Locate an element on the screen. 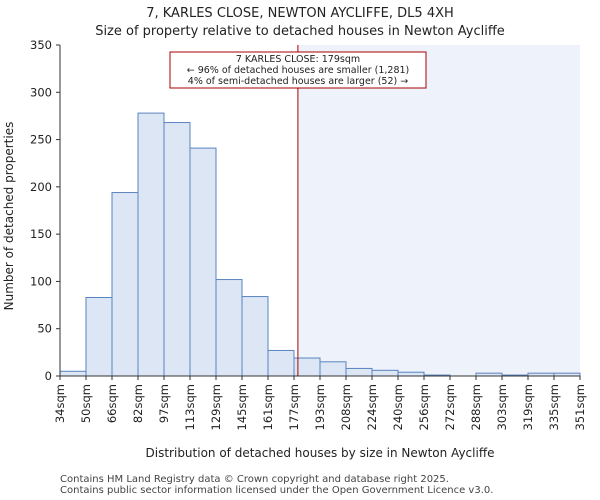 This screenshot has height=500, width=600. y-tick-label: 0 is located at coordinates (48, 376).